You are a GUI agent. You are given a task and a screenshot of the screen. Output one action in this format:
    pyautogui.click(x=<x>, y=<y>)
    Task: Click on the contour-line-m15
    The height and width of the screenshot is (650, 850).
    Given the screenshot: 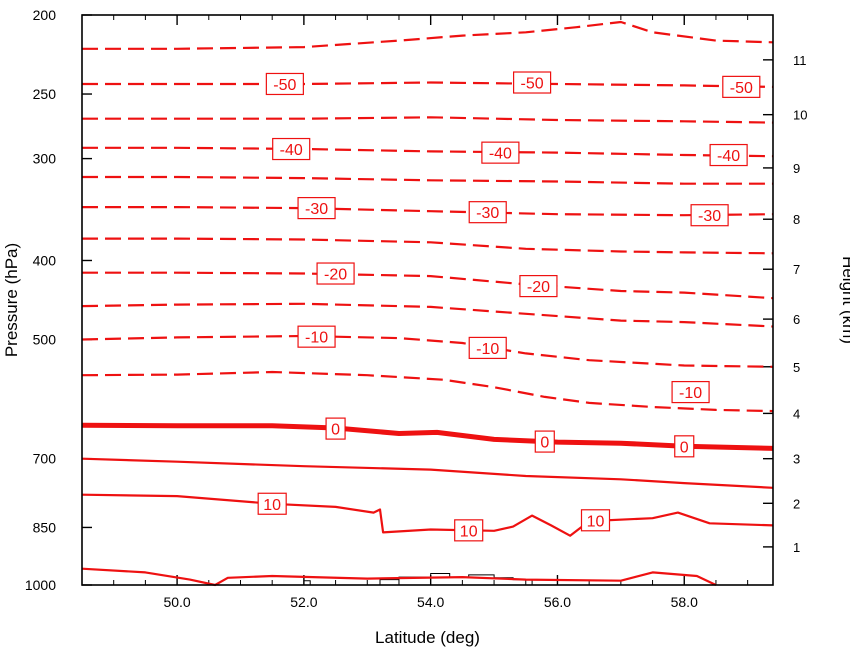 What is the action you would take?
    pyautogui.click(x=427, y=315)
    